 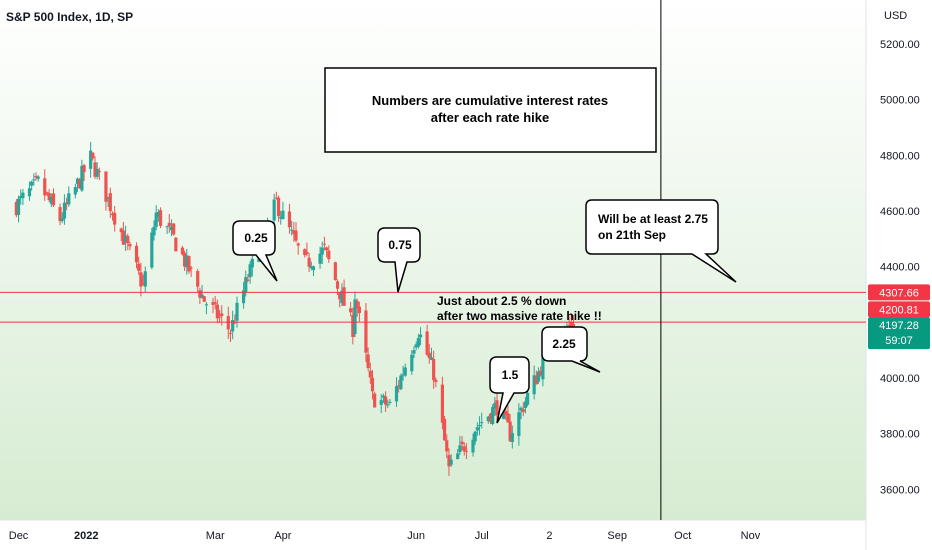 I want to click on price-tick-4: 4400.00, so click(x=900, y=268).